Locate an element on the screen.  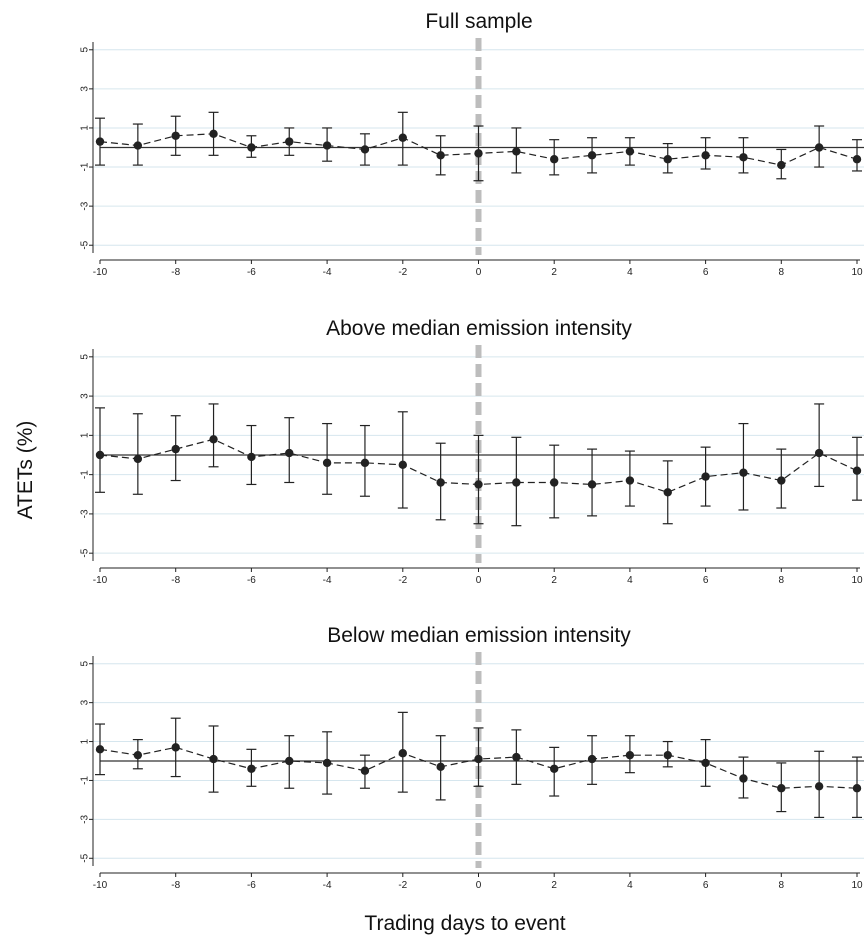
panel-title: Above median emission intensity is located at coordinates (479, 328).